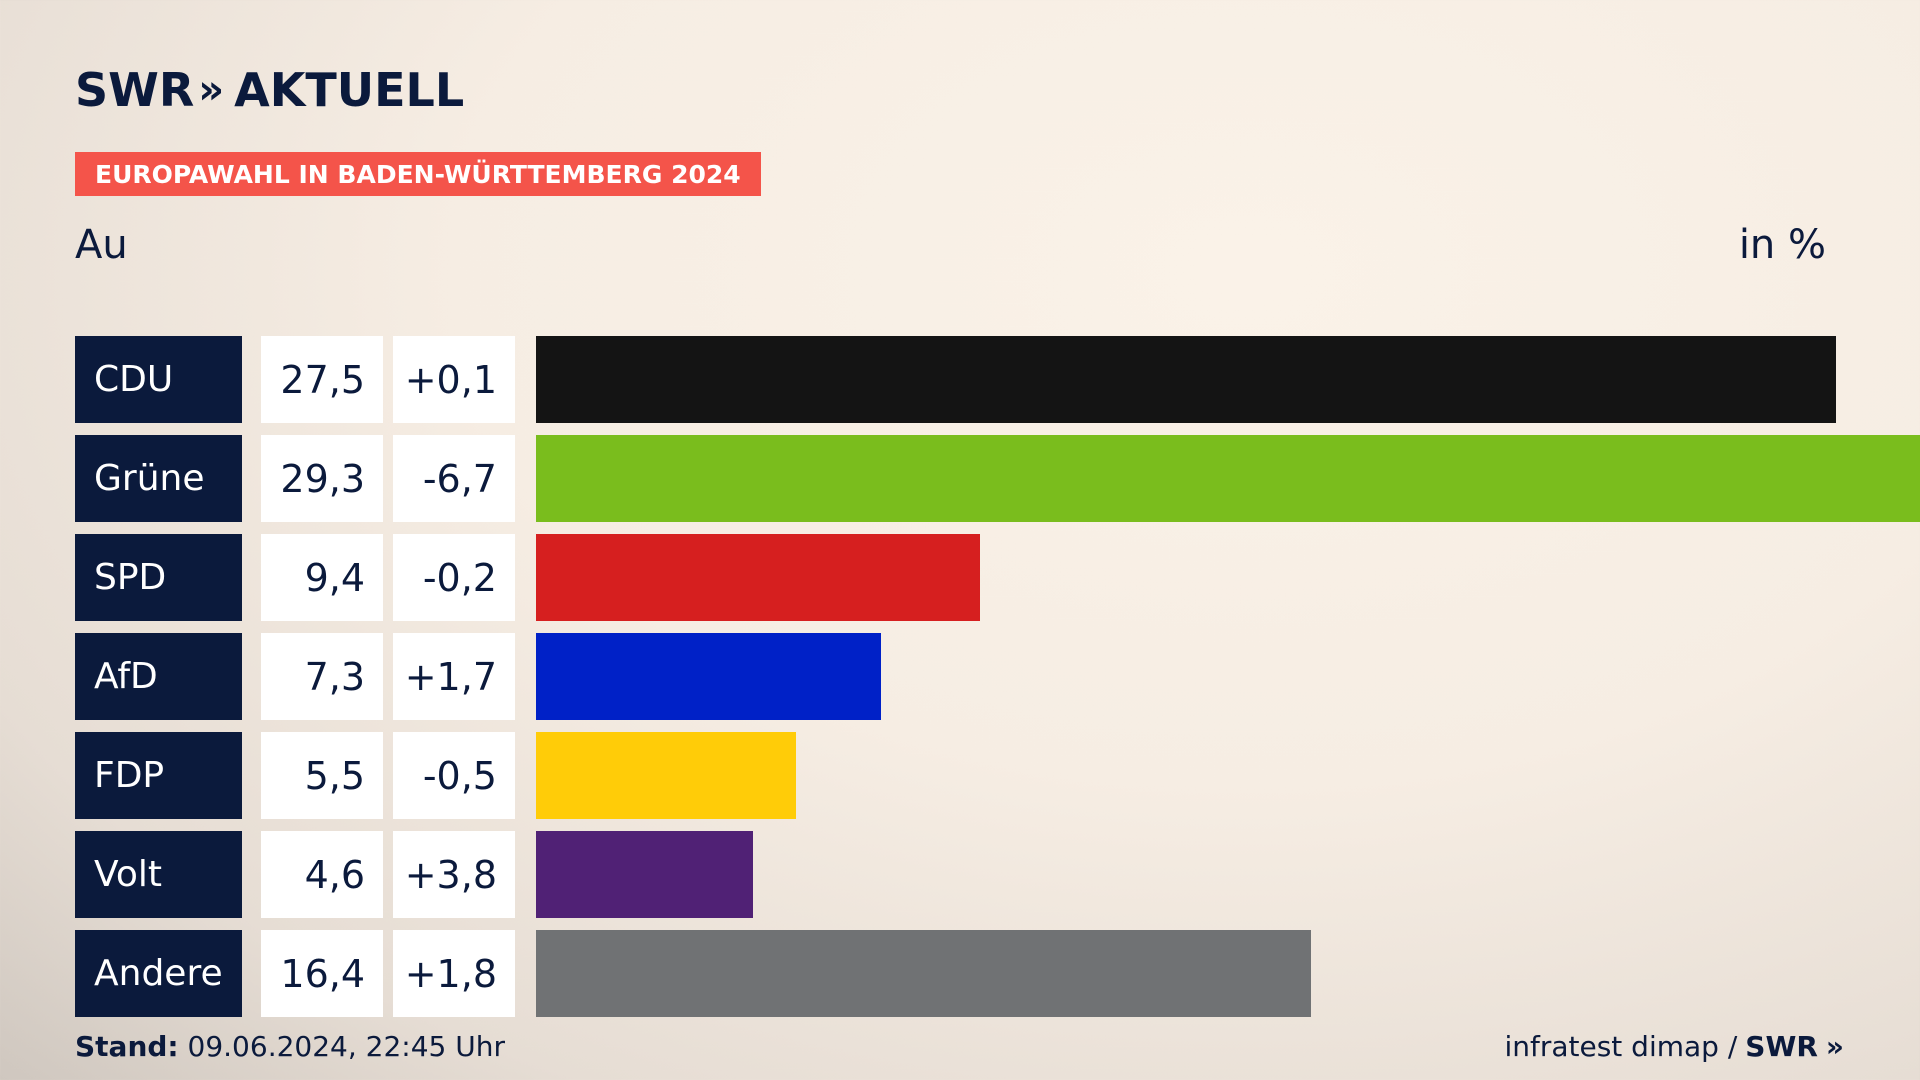 The height and width of the screenshot is (1080, 1920). I want to click on diff-value: -6,7, so click(454, 478).